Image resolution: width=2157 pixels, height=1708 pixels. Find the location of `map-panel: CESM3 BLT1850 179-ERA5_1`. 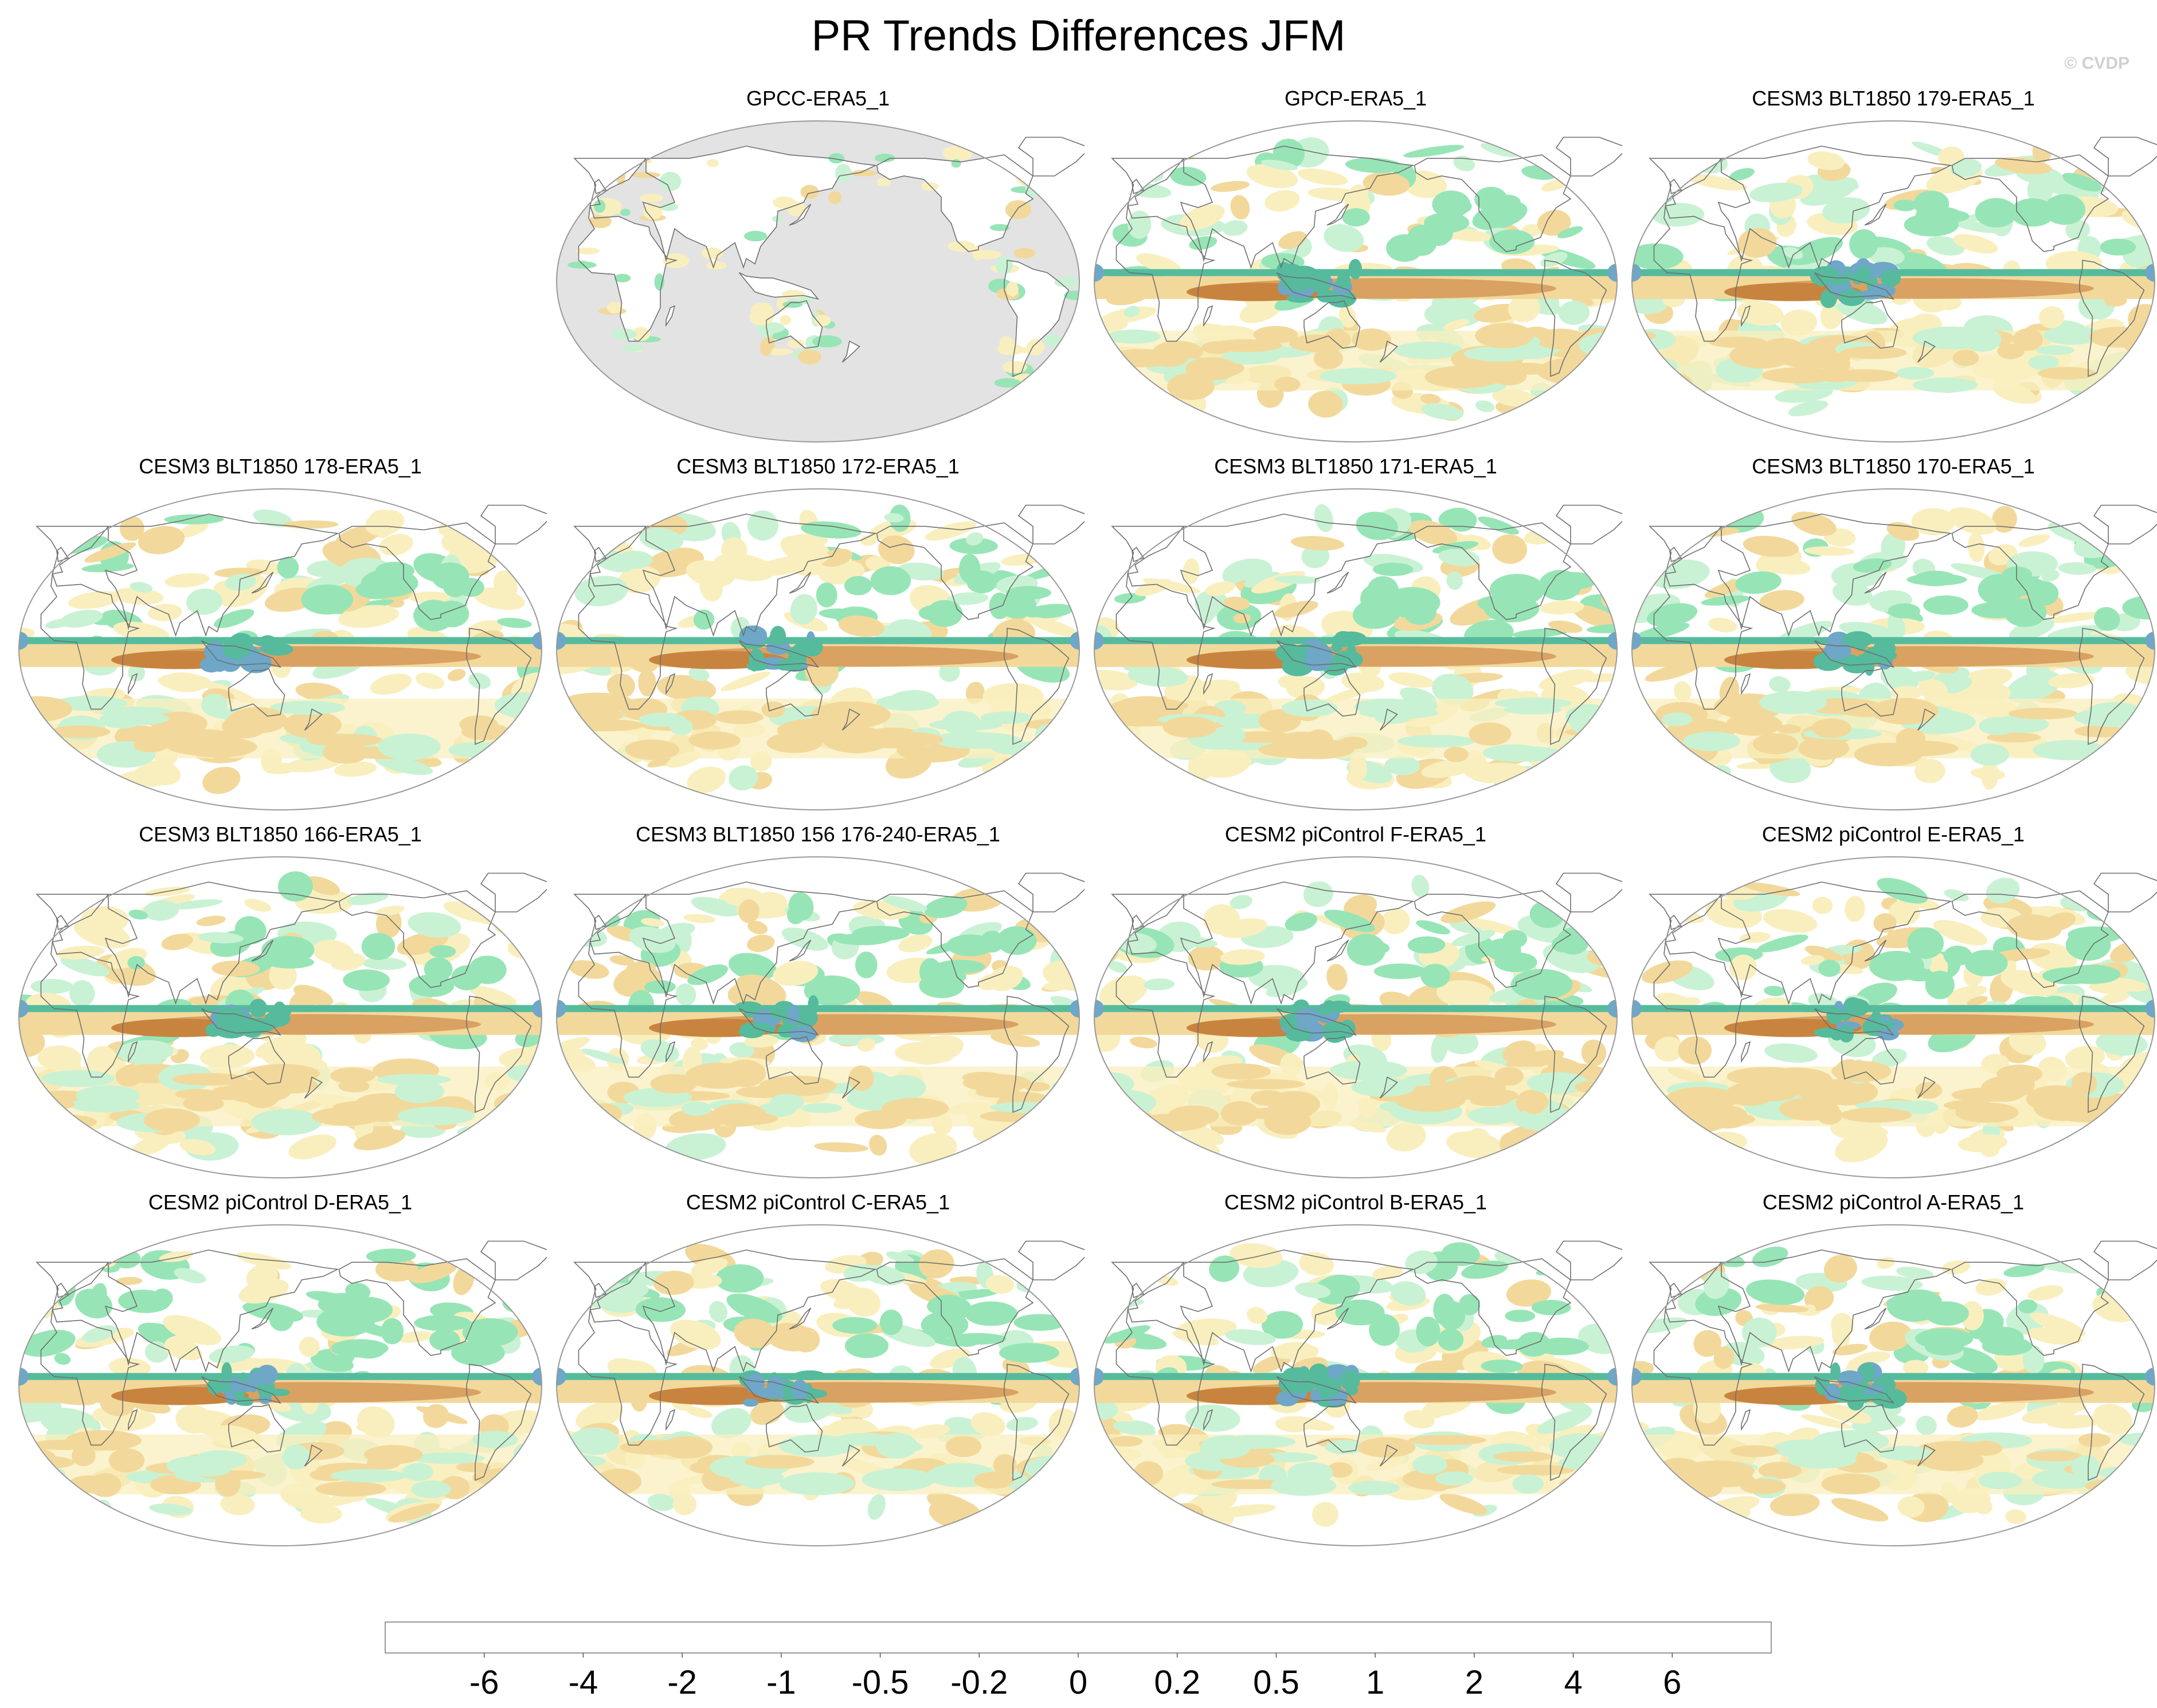

map-panel: CESM3 BLT1850 179-ERA5_1 is located at coordinates (1890, 269).